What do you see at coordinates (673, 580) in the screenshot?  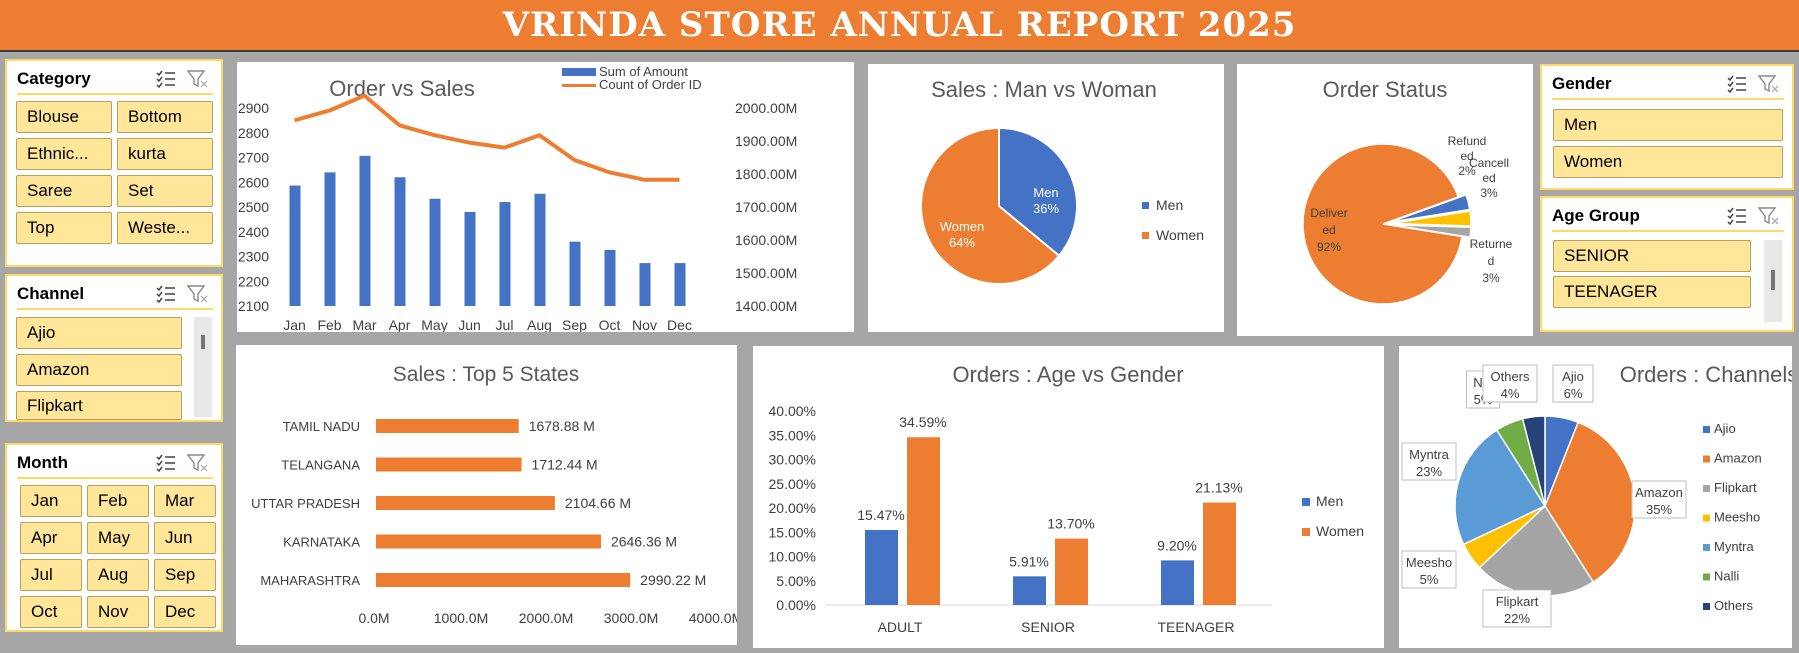 I see `state-value-label: 2990.22 M` at bounding box center [673, 580].